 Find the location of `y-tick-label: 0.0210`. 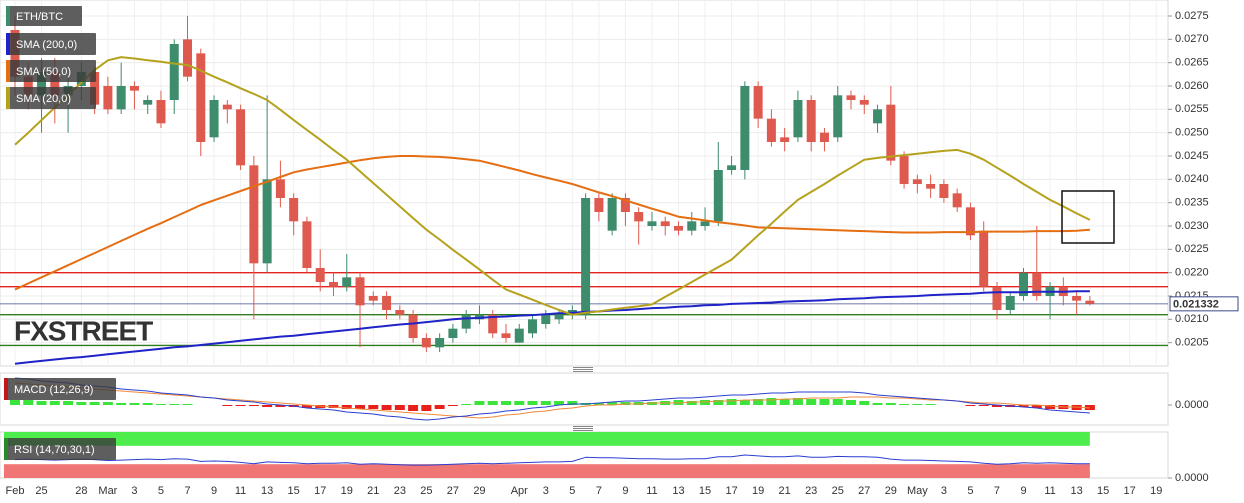

y-tick-label: 0.0210 is located at coordinates (1192, 319).